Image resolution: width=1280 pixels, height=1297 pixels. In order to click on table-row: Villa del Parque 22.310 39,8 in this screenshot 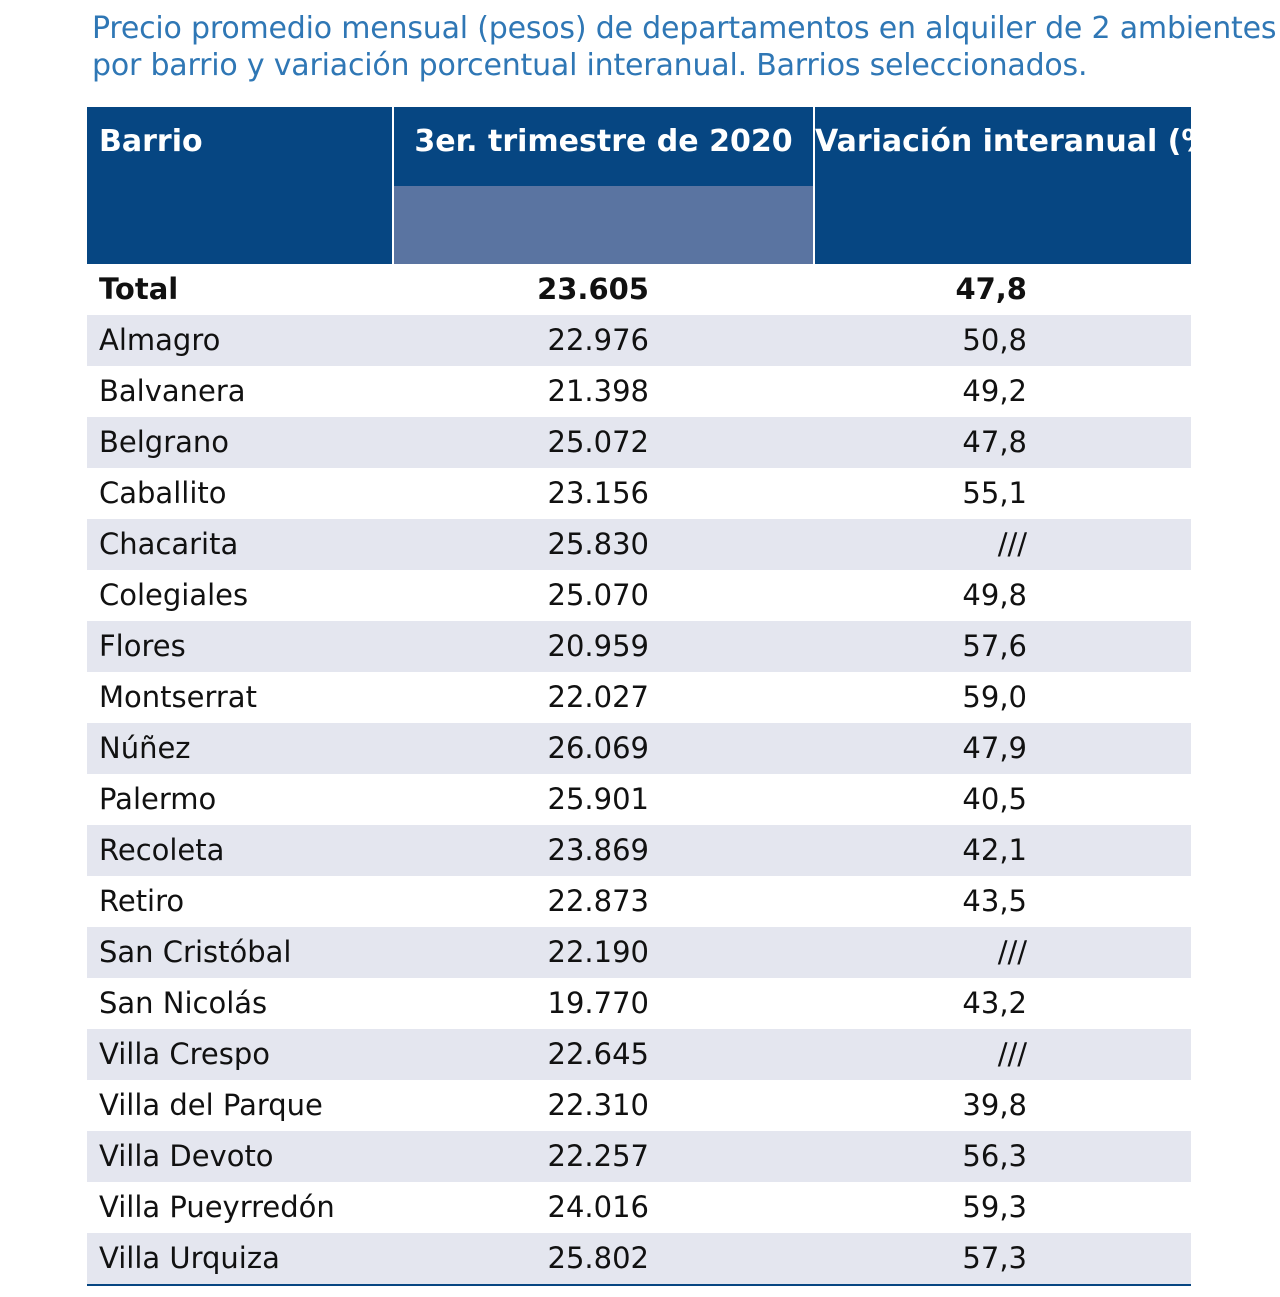, I will do `click(639, 1105)`.